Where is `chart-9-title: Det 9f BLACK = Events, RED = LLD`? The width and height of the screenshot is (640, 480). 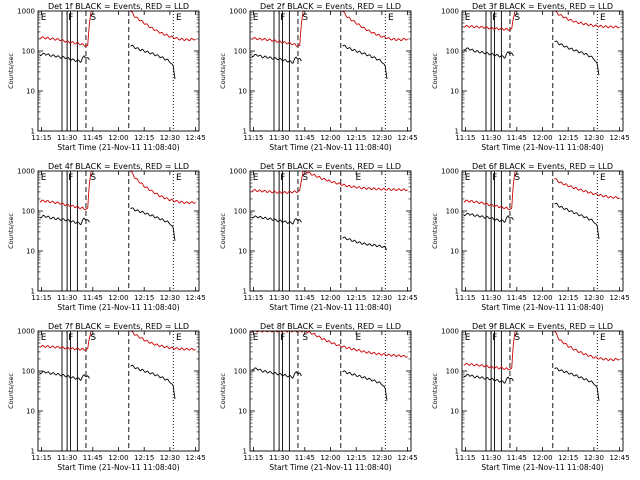 chart-9-title: Det 9f BLACK = Events, RED = LLD is located at coordinates (542, 326).